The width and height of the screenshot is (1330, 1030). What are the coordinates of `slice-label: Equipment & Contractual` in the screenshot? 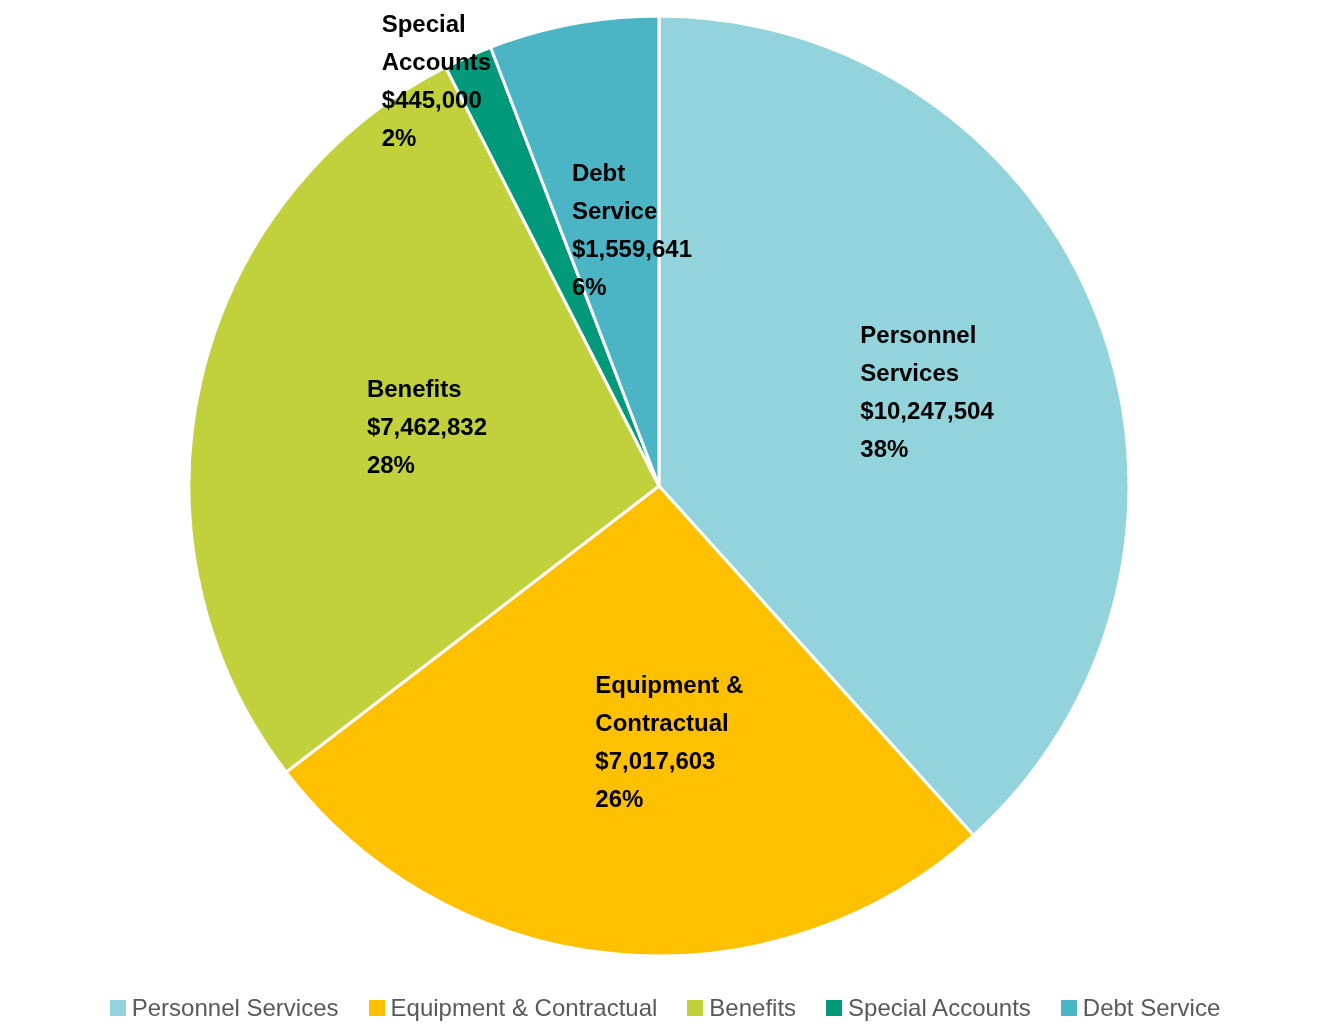 It's located at (669, 703).